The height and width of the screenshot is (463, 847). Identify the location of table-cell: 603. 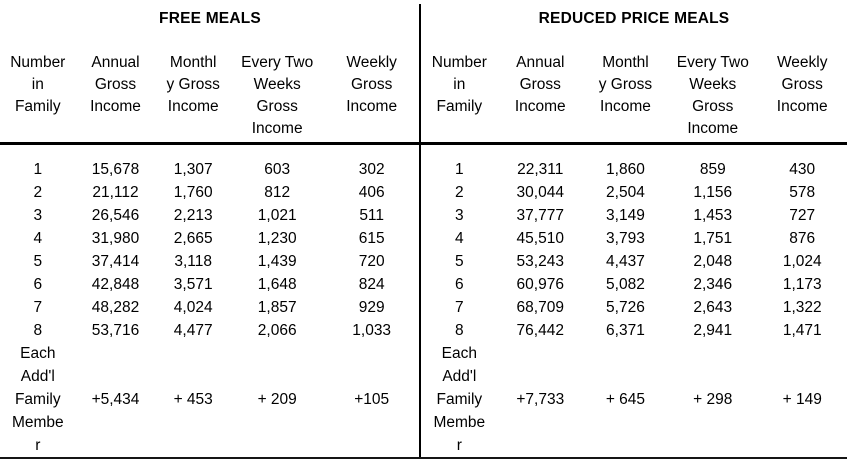
(277, 169).